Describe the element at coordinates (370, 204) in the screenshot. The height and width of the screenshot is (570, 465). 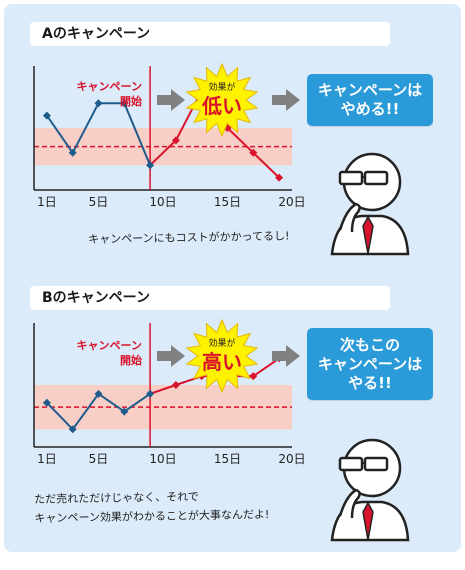
I see `thinking-man-illustration-a` at that location.